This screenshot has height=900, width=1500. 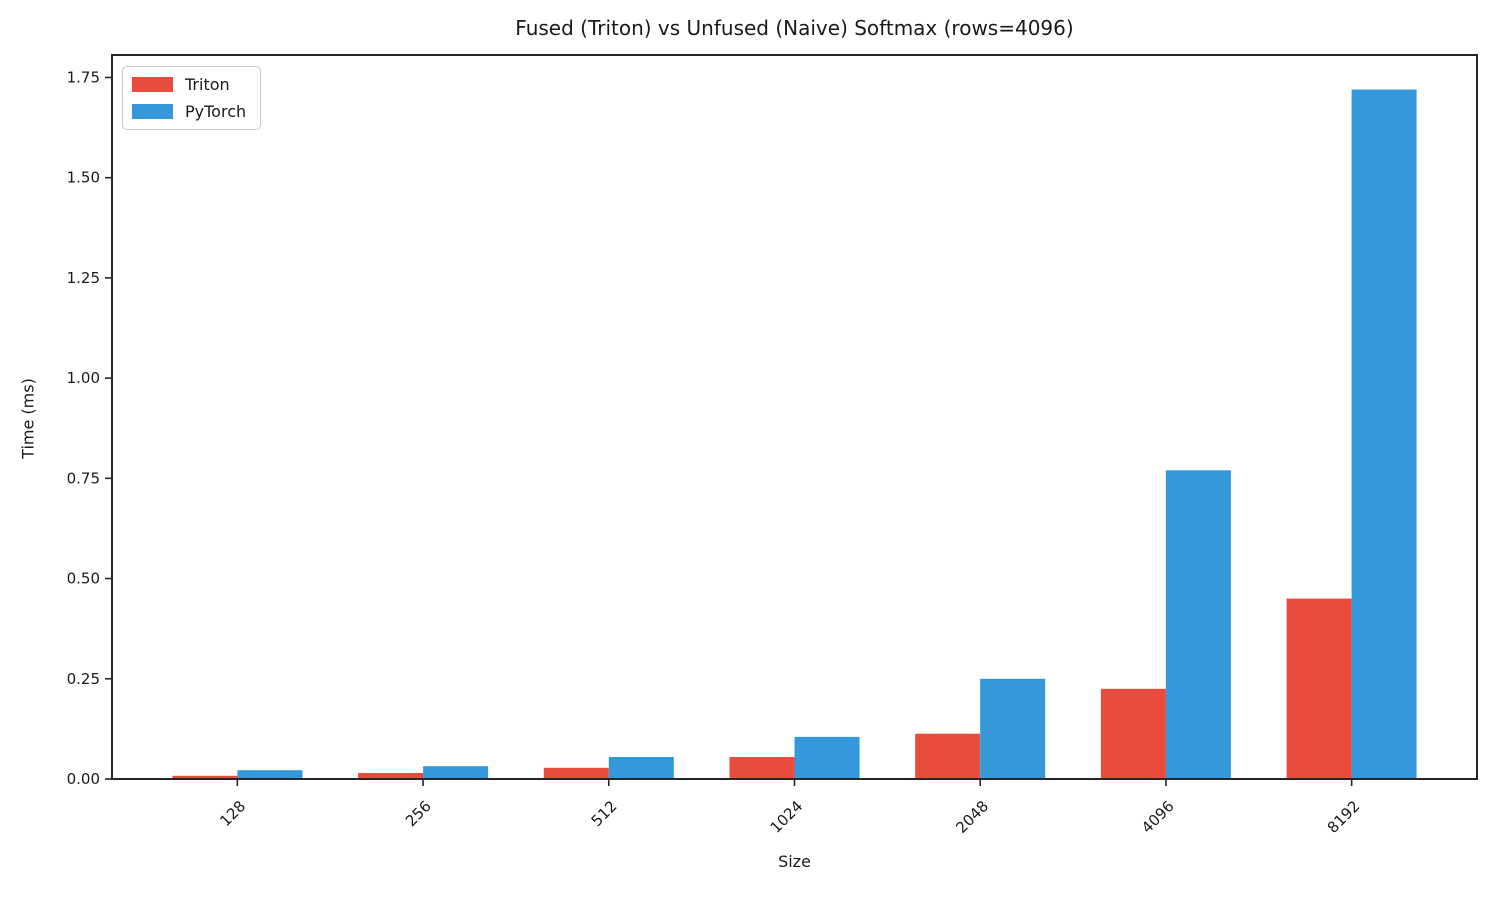 What do you see at coordinates (83, 679) in the screenshot?
I see `y-tick-label-0.25: 0.25` at bounding box center [83, 679].